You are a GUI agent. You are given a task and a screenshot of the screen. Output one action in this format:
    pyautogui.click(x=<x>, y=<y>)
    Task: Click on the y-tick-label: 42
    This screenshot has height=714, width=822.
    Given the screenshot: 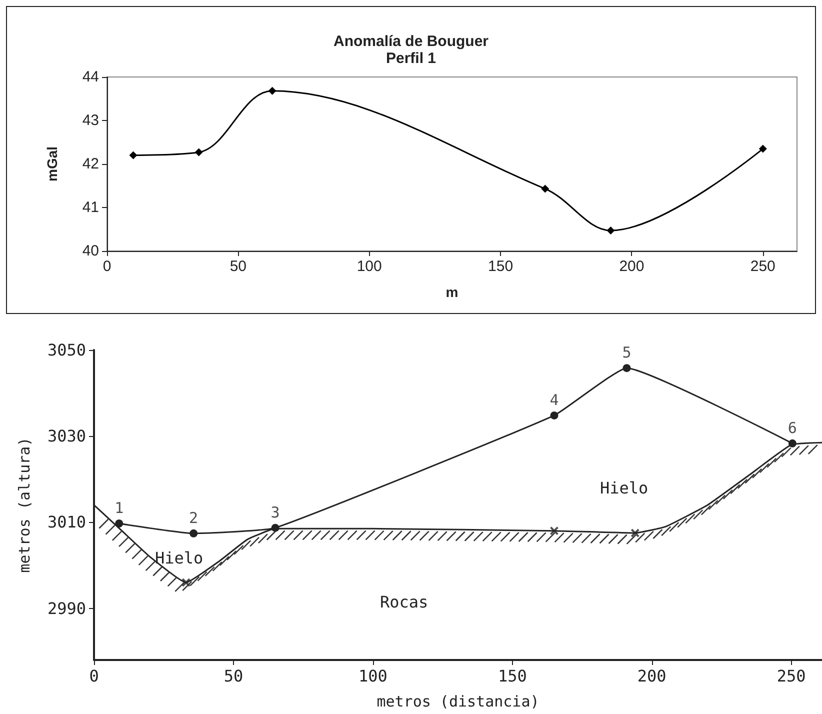 What is the action you would take?
    pyautogui.click(x=90, y=164)
    